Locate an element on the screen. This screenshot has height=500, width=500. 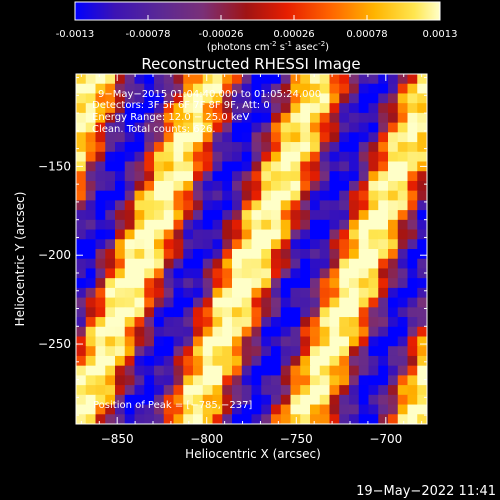
colorbar-units: (photons cm-2 s-1 asec-2) is located at coordinates (268, 46).